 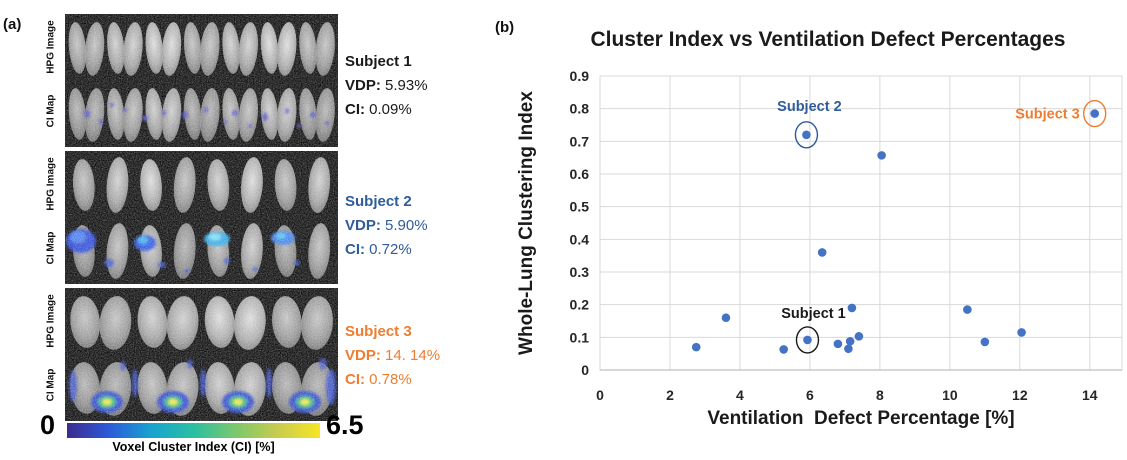 What do you see at coordinates (580, 141) in the screenshot?
I see `y-tick-label: 0.7` at bounding box center [580, 141].